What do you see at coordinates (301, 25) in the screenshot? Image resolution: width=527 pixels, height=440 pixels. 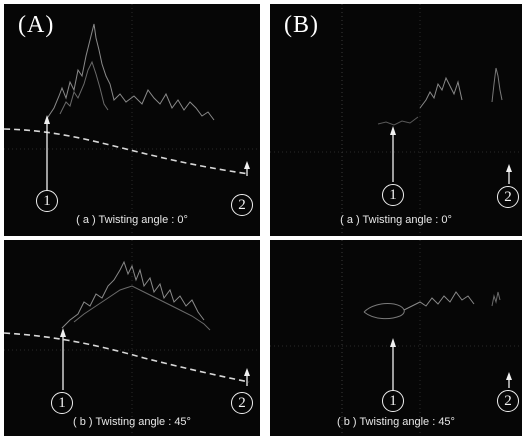 I see `panel-b-label: (B)` at bounding box center [301, 25].